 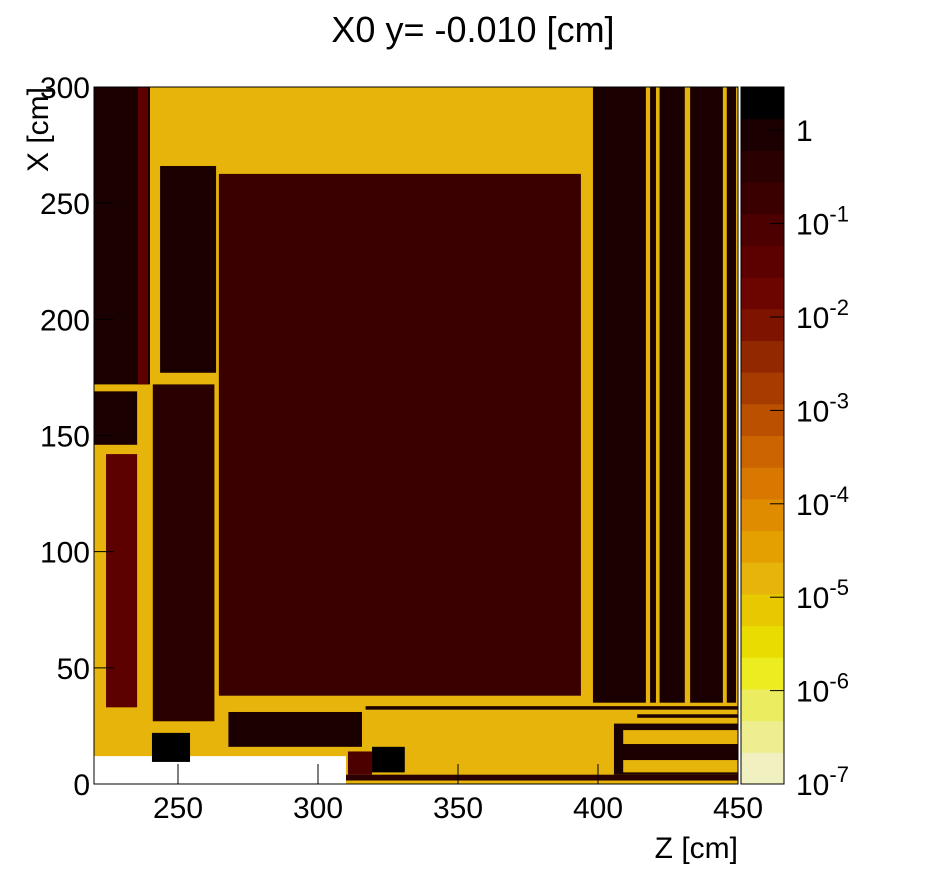 I want to click on z-tick-exponent: -1, so click(x=839, y=214).